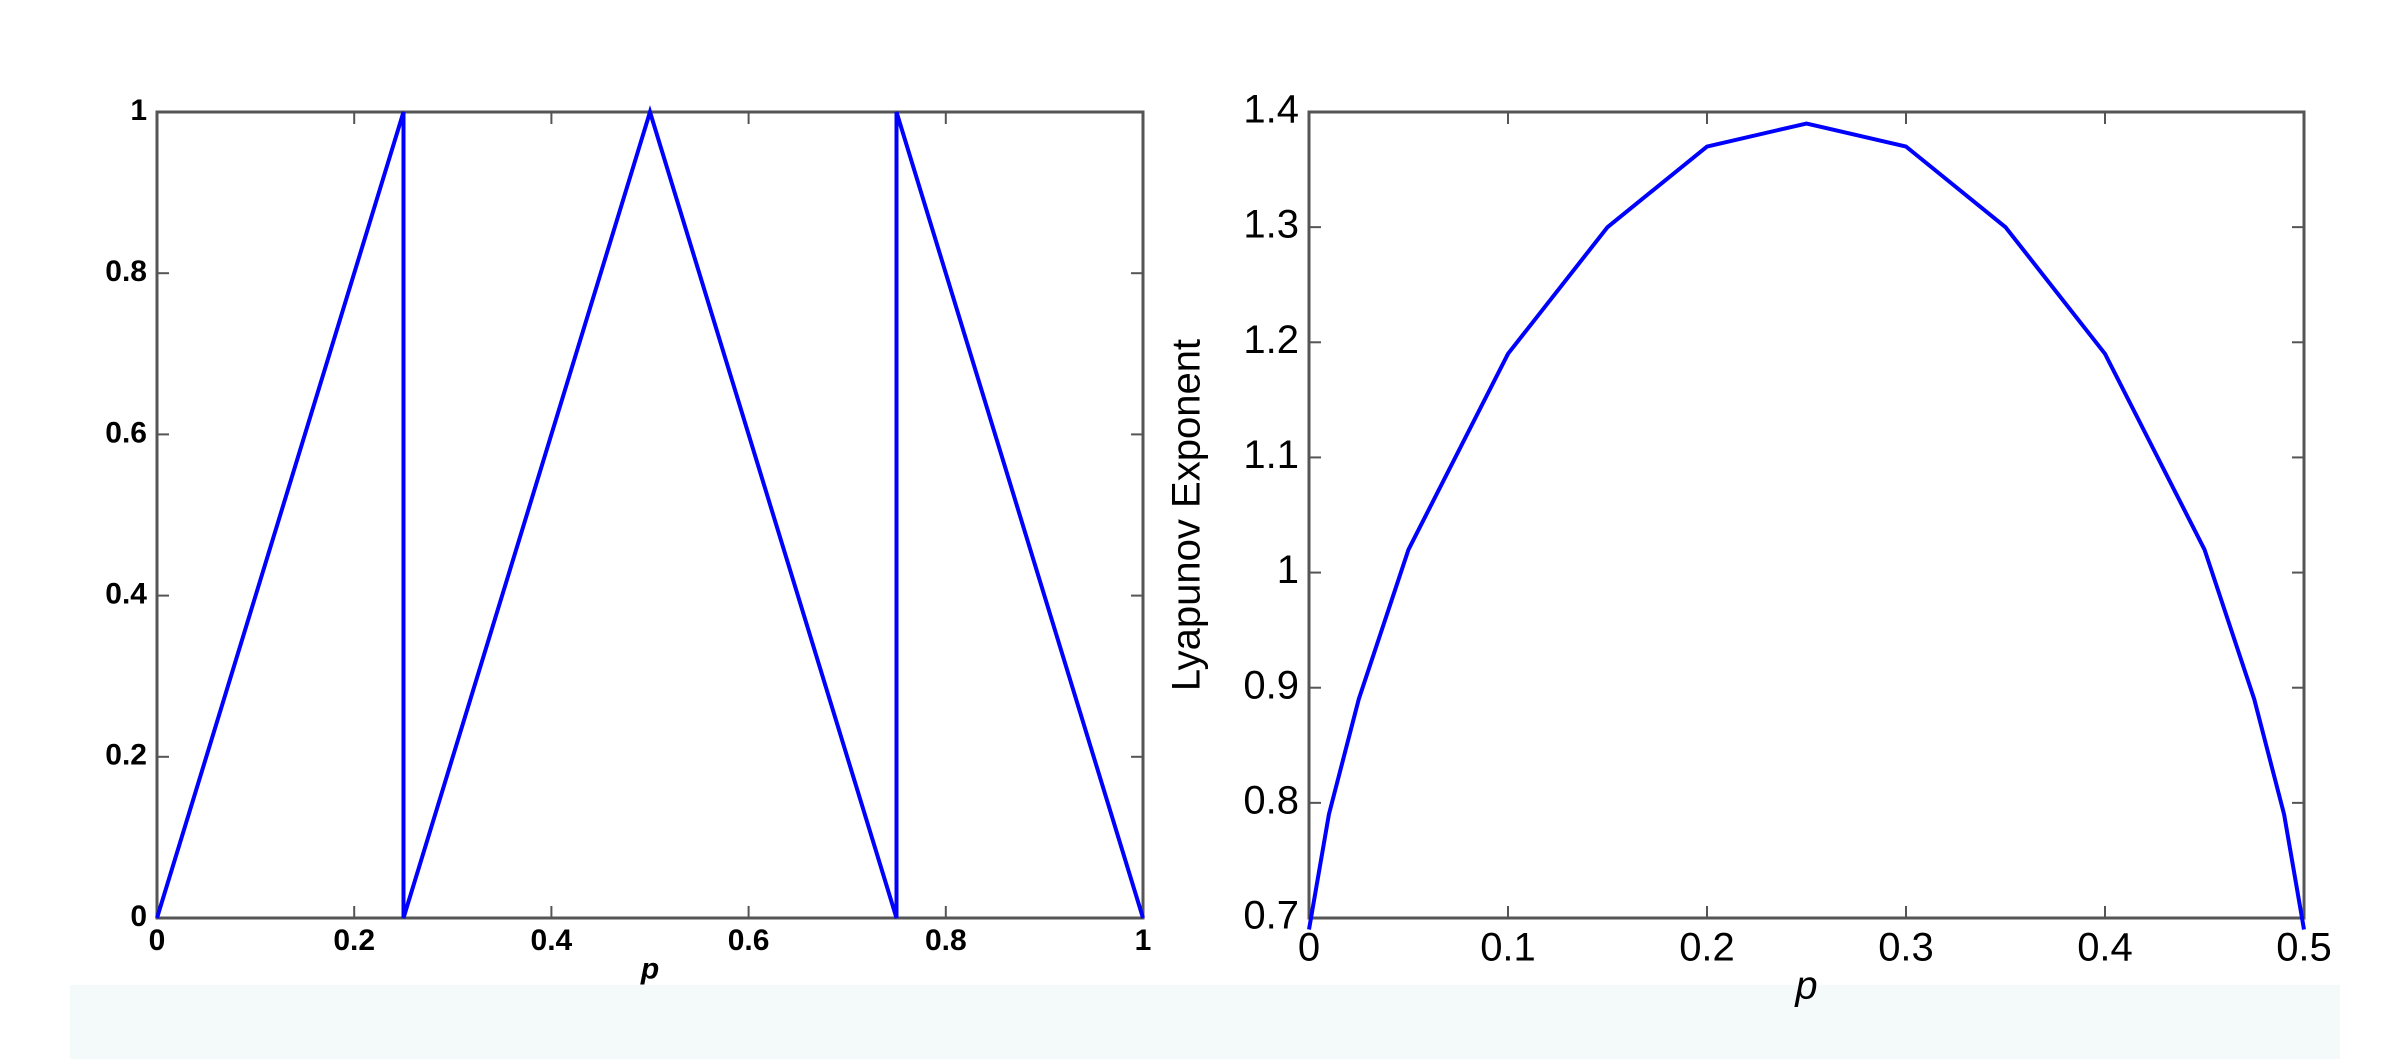  What do you see at coordinates (1187, 515) in the screenshot?
I see `y-axis-label: Lyapunov Exponent` at bounding box center [1187, 515].